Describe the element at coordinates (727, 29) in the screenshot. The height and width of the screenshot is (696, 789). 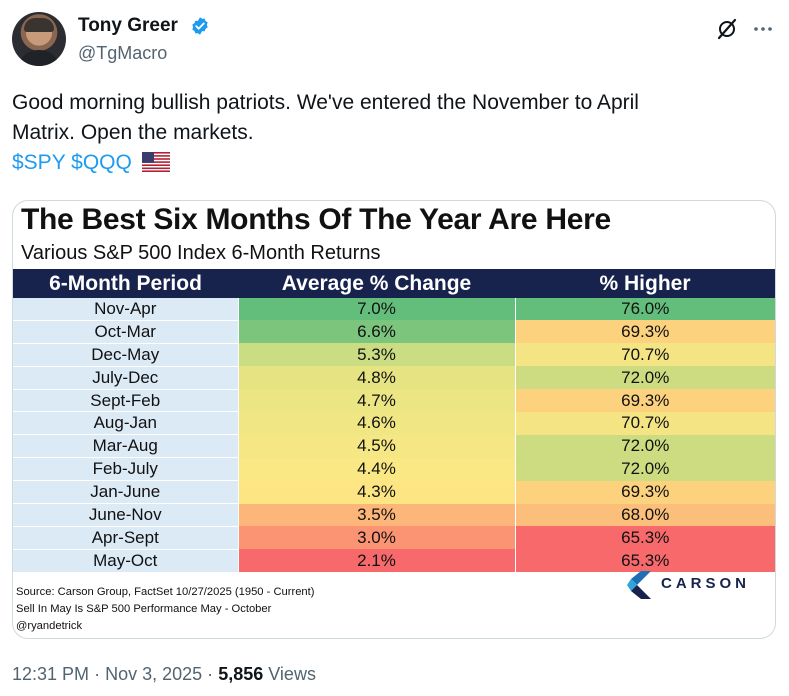
I see `grok-icon` at that location.